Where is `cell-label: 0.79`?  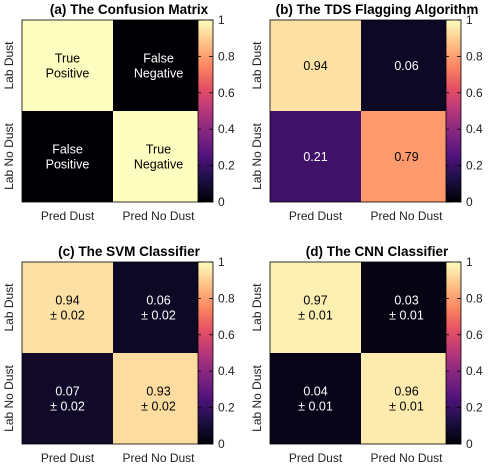
cell-label: 0.79 is located at coordinates (406, 157).